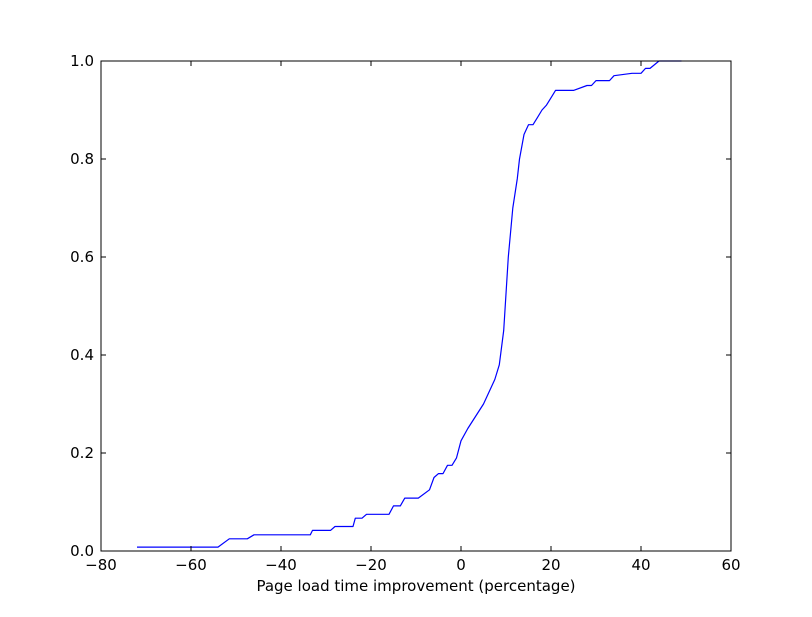 The width and height of the screenshot is (812, 617). Describe the element at coordinates (82, 61) in the screenshot. I see `y-tick-label: 1.0` at that location.